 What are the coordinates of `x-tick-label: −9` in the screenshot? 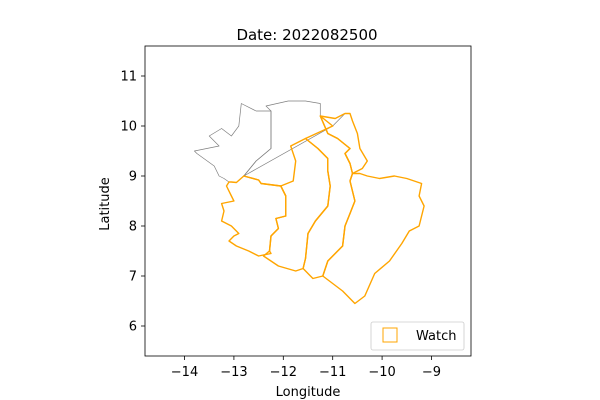 It's located at (431, 372).